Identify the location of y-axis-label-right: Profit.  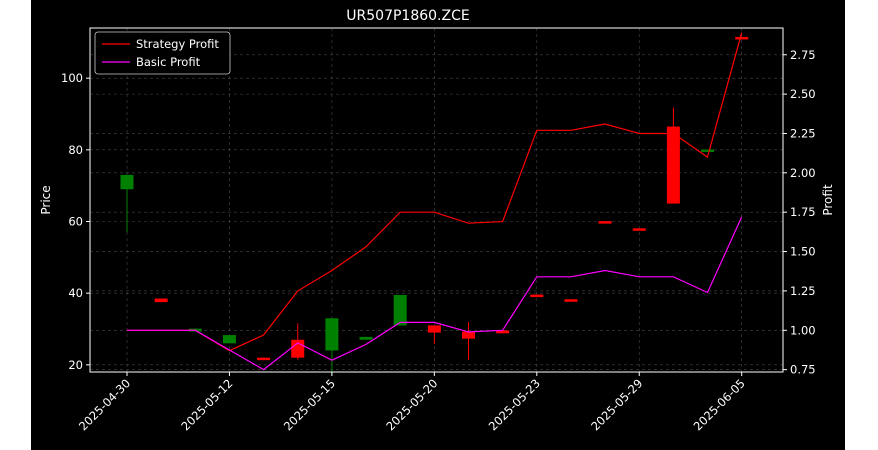
(828, 200).